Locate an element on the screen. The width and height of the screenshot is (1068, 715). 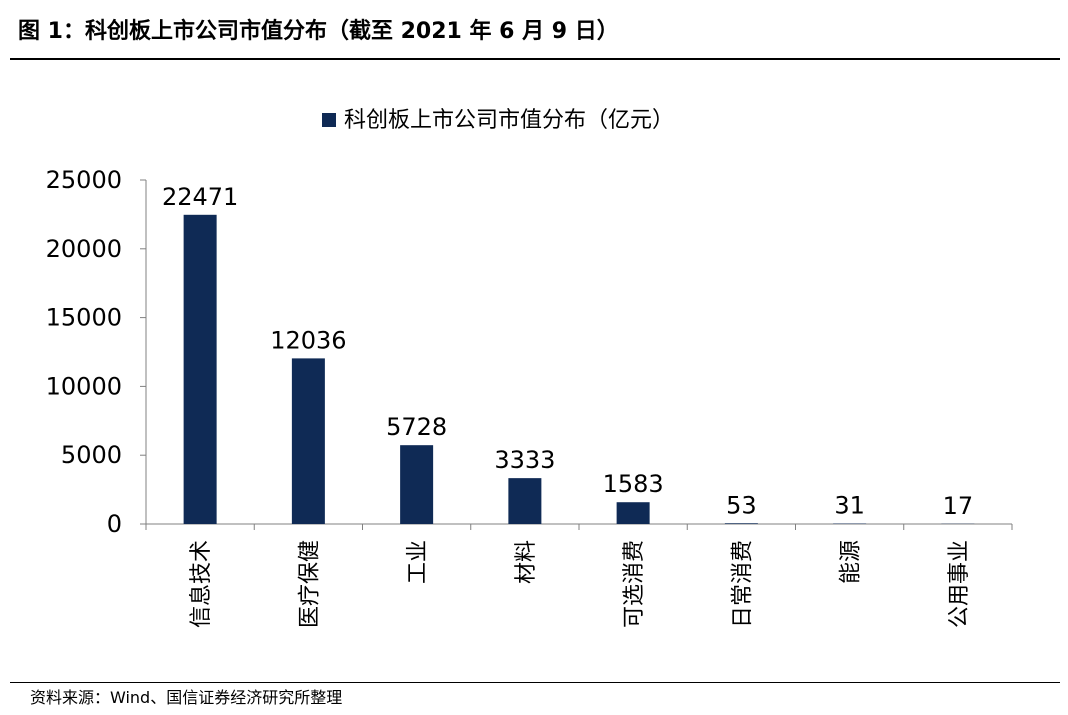
legend-swatch is located at coordinates (329, 120).